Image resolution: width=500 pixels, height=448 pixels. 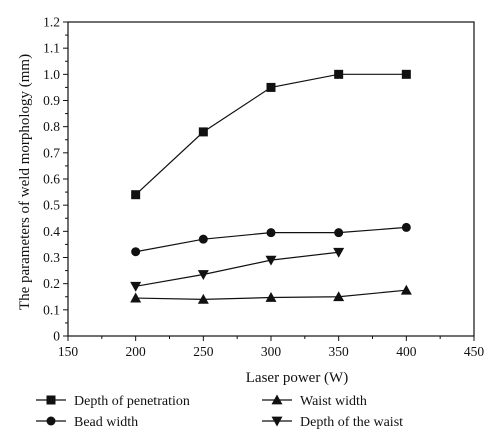 What do you see at coordinates (51, 205) in the screenshot?
I see `y-tick-label: 0.5` at bounding box center [51, 205].